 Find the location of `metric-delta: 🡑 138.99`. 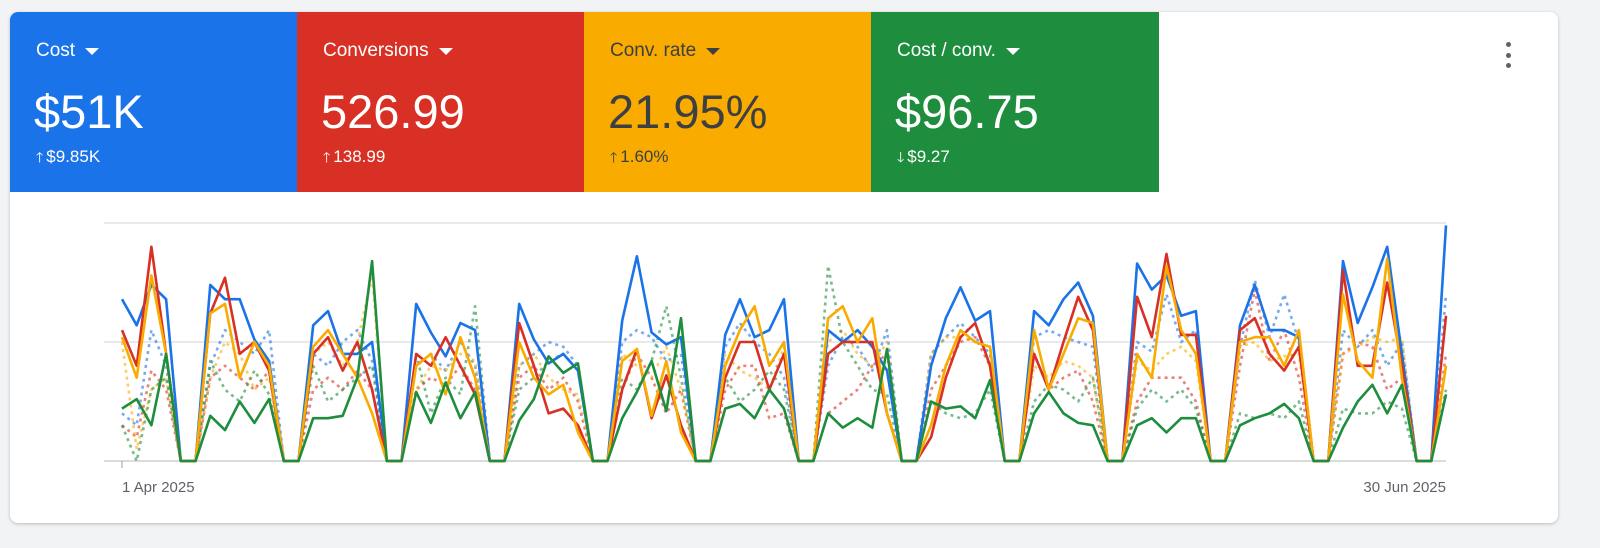

metric-delta: 🡑 138.99 is located at coordinates (354, 159).